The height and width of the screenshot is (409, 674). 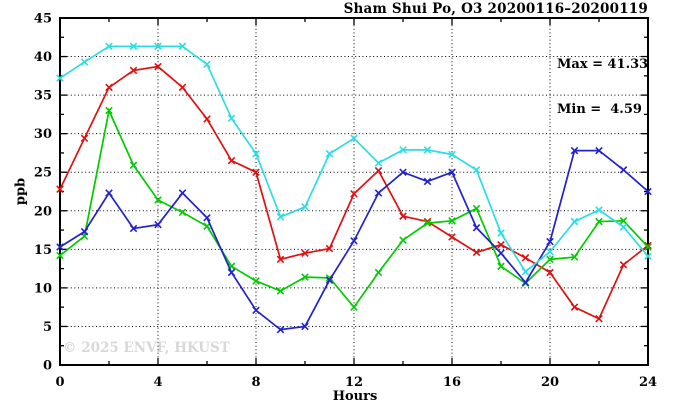 I want to click on y-tick-label: 25, so click(x=43, y=173).